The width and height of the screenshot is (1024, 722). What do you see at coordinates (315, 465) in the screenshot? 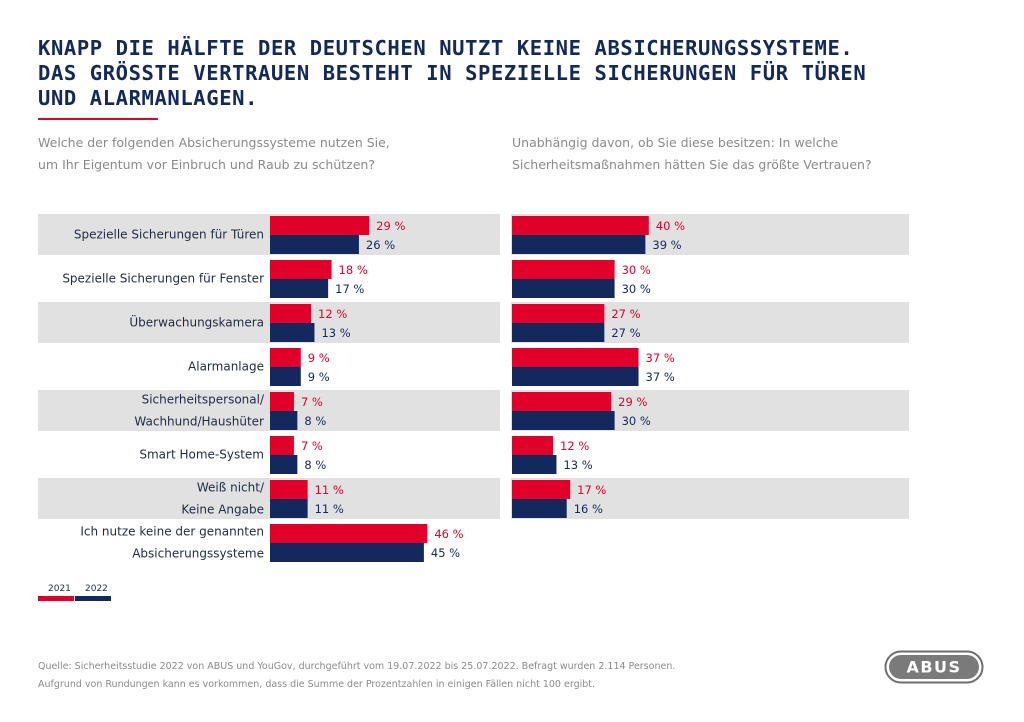
I see `usage-value-2022-5: 8 %` at bounding box center [315, 465].